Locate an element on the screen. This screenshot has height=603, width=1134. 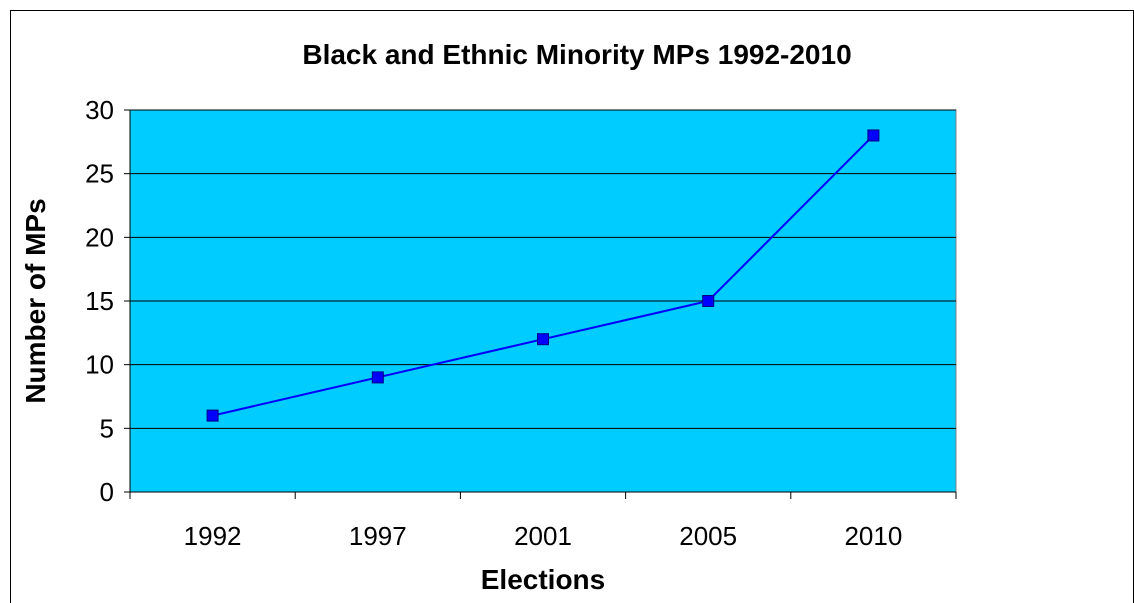
x-tick-label: 2005 is located at coordinates (708, 536).